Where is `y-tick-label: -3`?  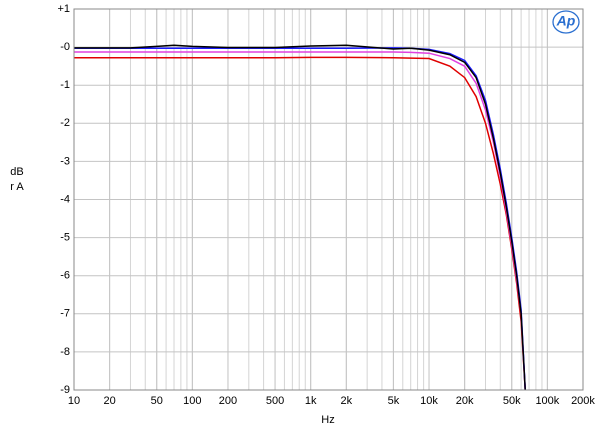 y-tick-label: -3 is located at coordinates (65, 161).